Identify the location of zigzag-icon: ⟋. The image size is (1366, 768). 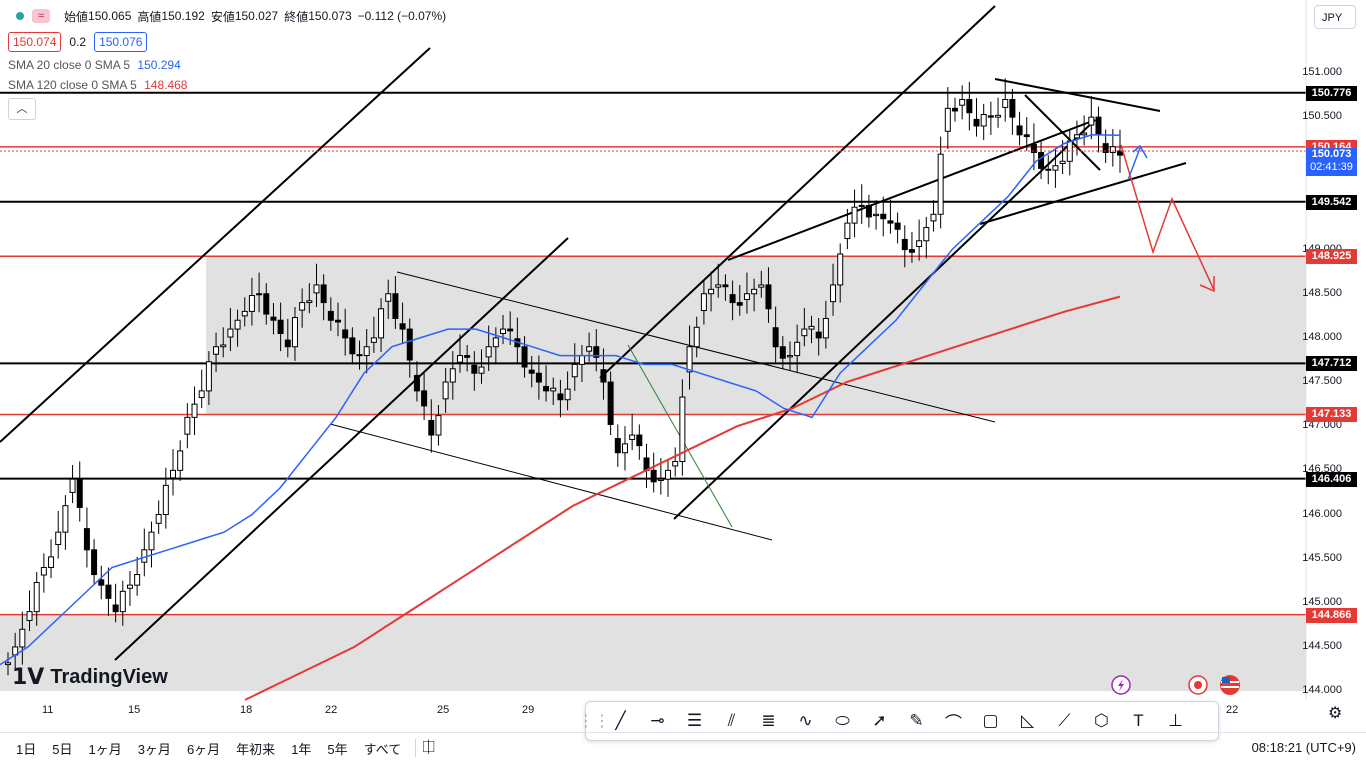
(1064, 720).